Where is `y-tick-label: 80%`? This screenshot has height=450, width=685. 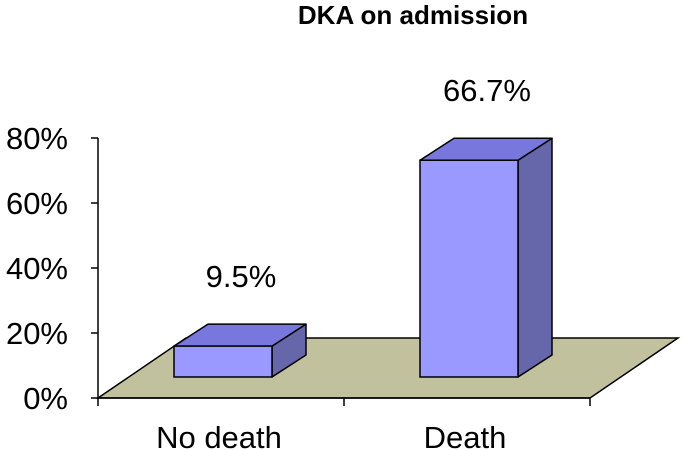 y-tick-label: 80% is located at coordinates (37, 138).